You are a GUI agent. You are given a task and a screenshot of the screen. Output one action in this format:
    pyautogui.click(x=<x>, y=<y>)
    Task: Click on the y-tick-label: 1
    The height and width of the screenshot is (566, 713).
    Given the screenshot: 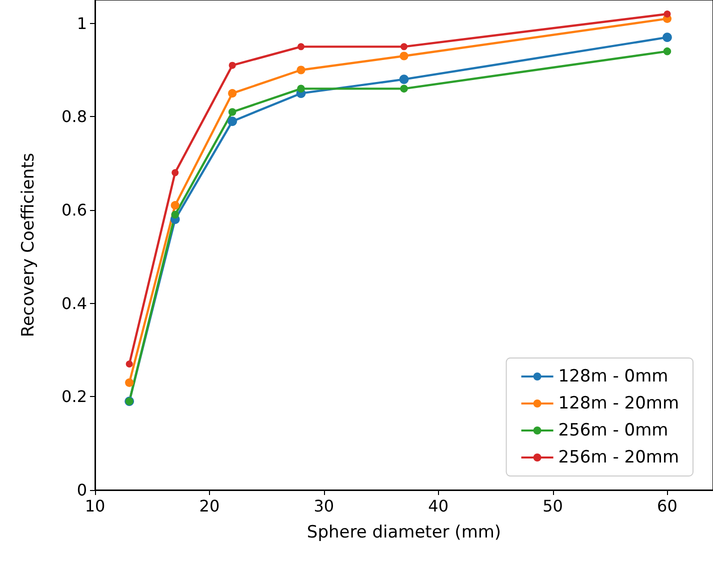 What is the action you would take?
    pyautogui.click(x=81, y=23)
    